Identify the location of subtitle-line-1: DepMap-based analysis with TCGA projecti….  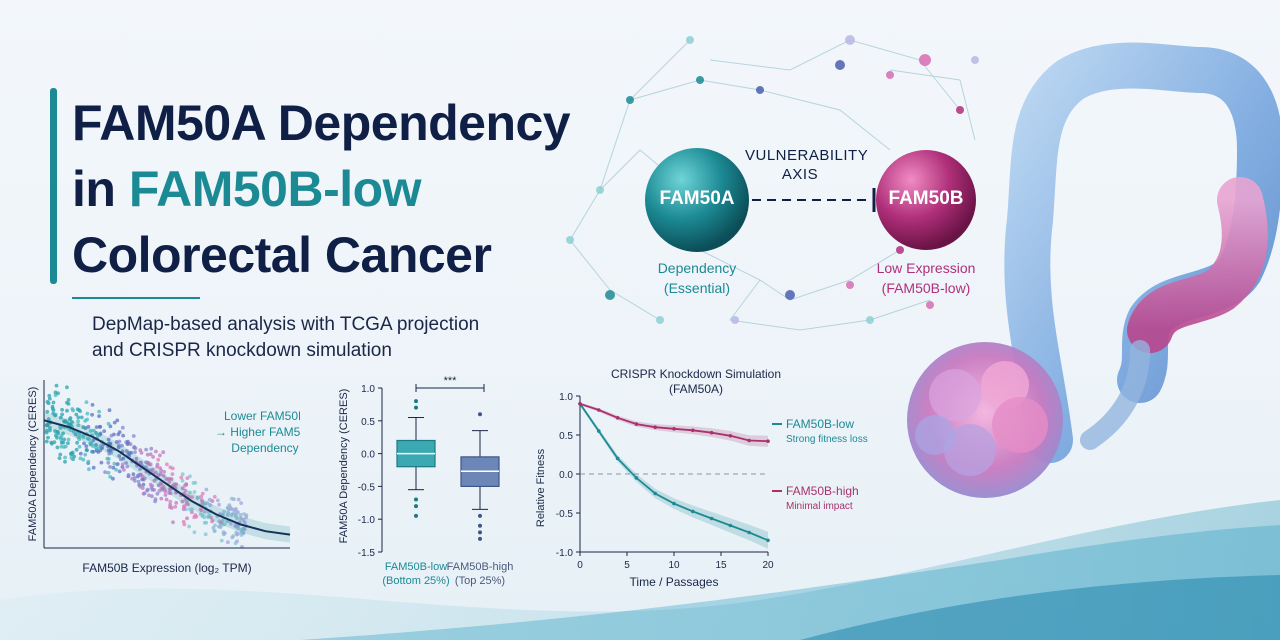
(286, 324).